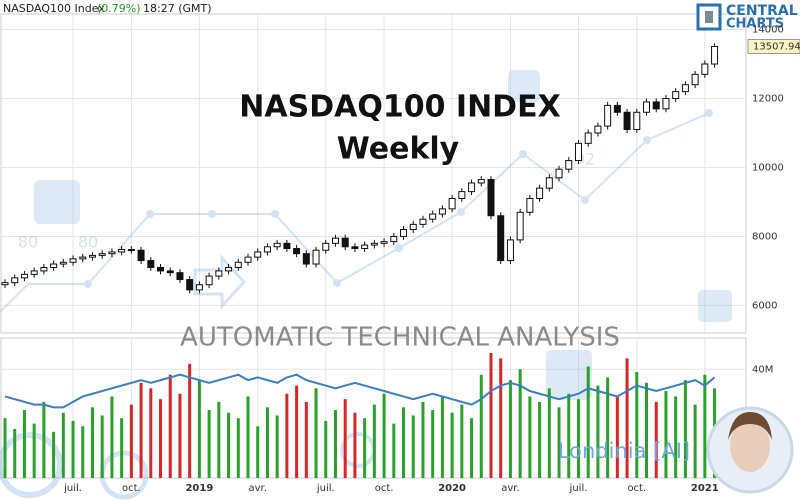 This screenshot has width=800, height=500. I want to click on watermark-arrow, so click(220, 282).